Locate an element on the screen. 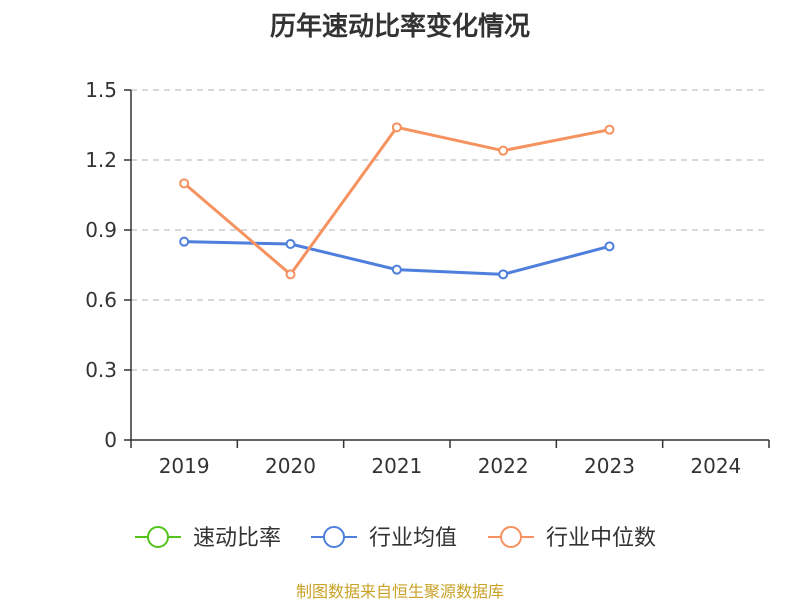  legend-label: 行业均值 is located at coordinates (413, 538).